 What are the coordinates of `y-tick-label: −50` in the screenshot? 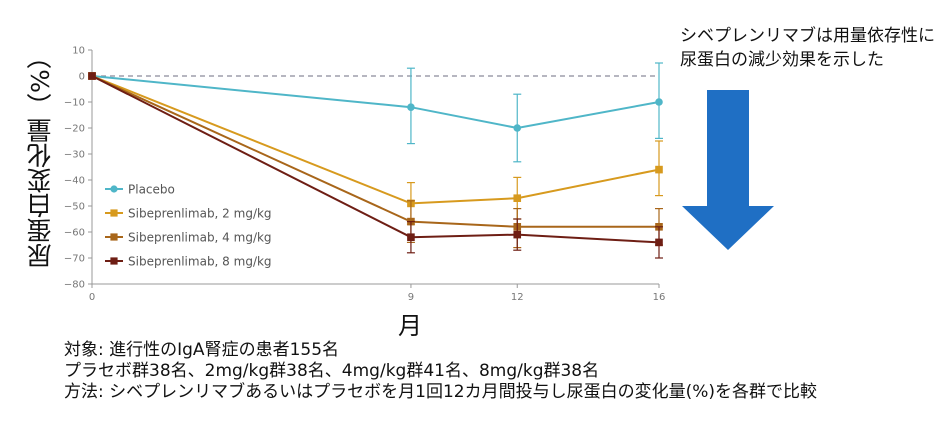 It's located at (74, 207).